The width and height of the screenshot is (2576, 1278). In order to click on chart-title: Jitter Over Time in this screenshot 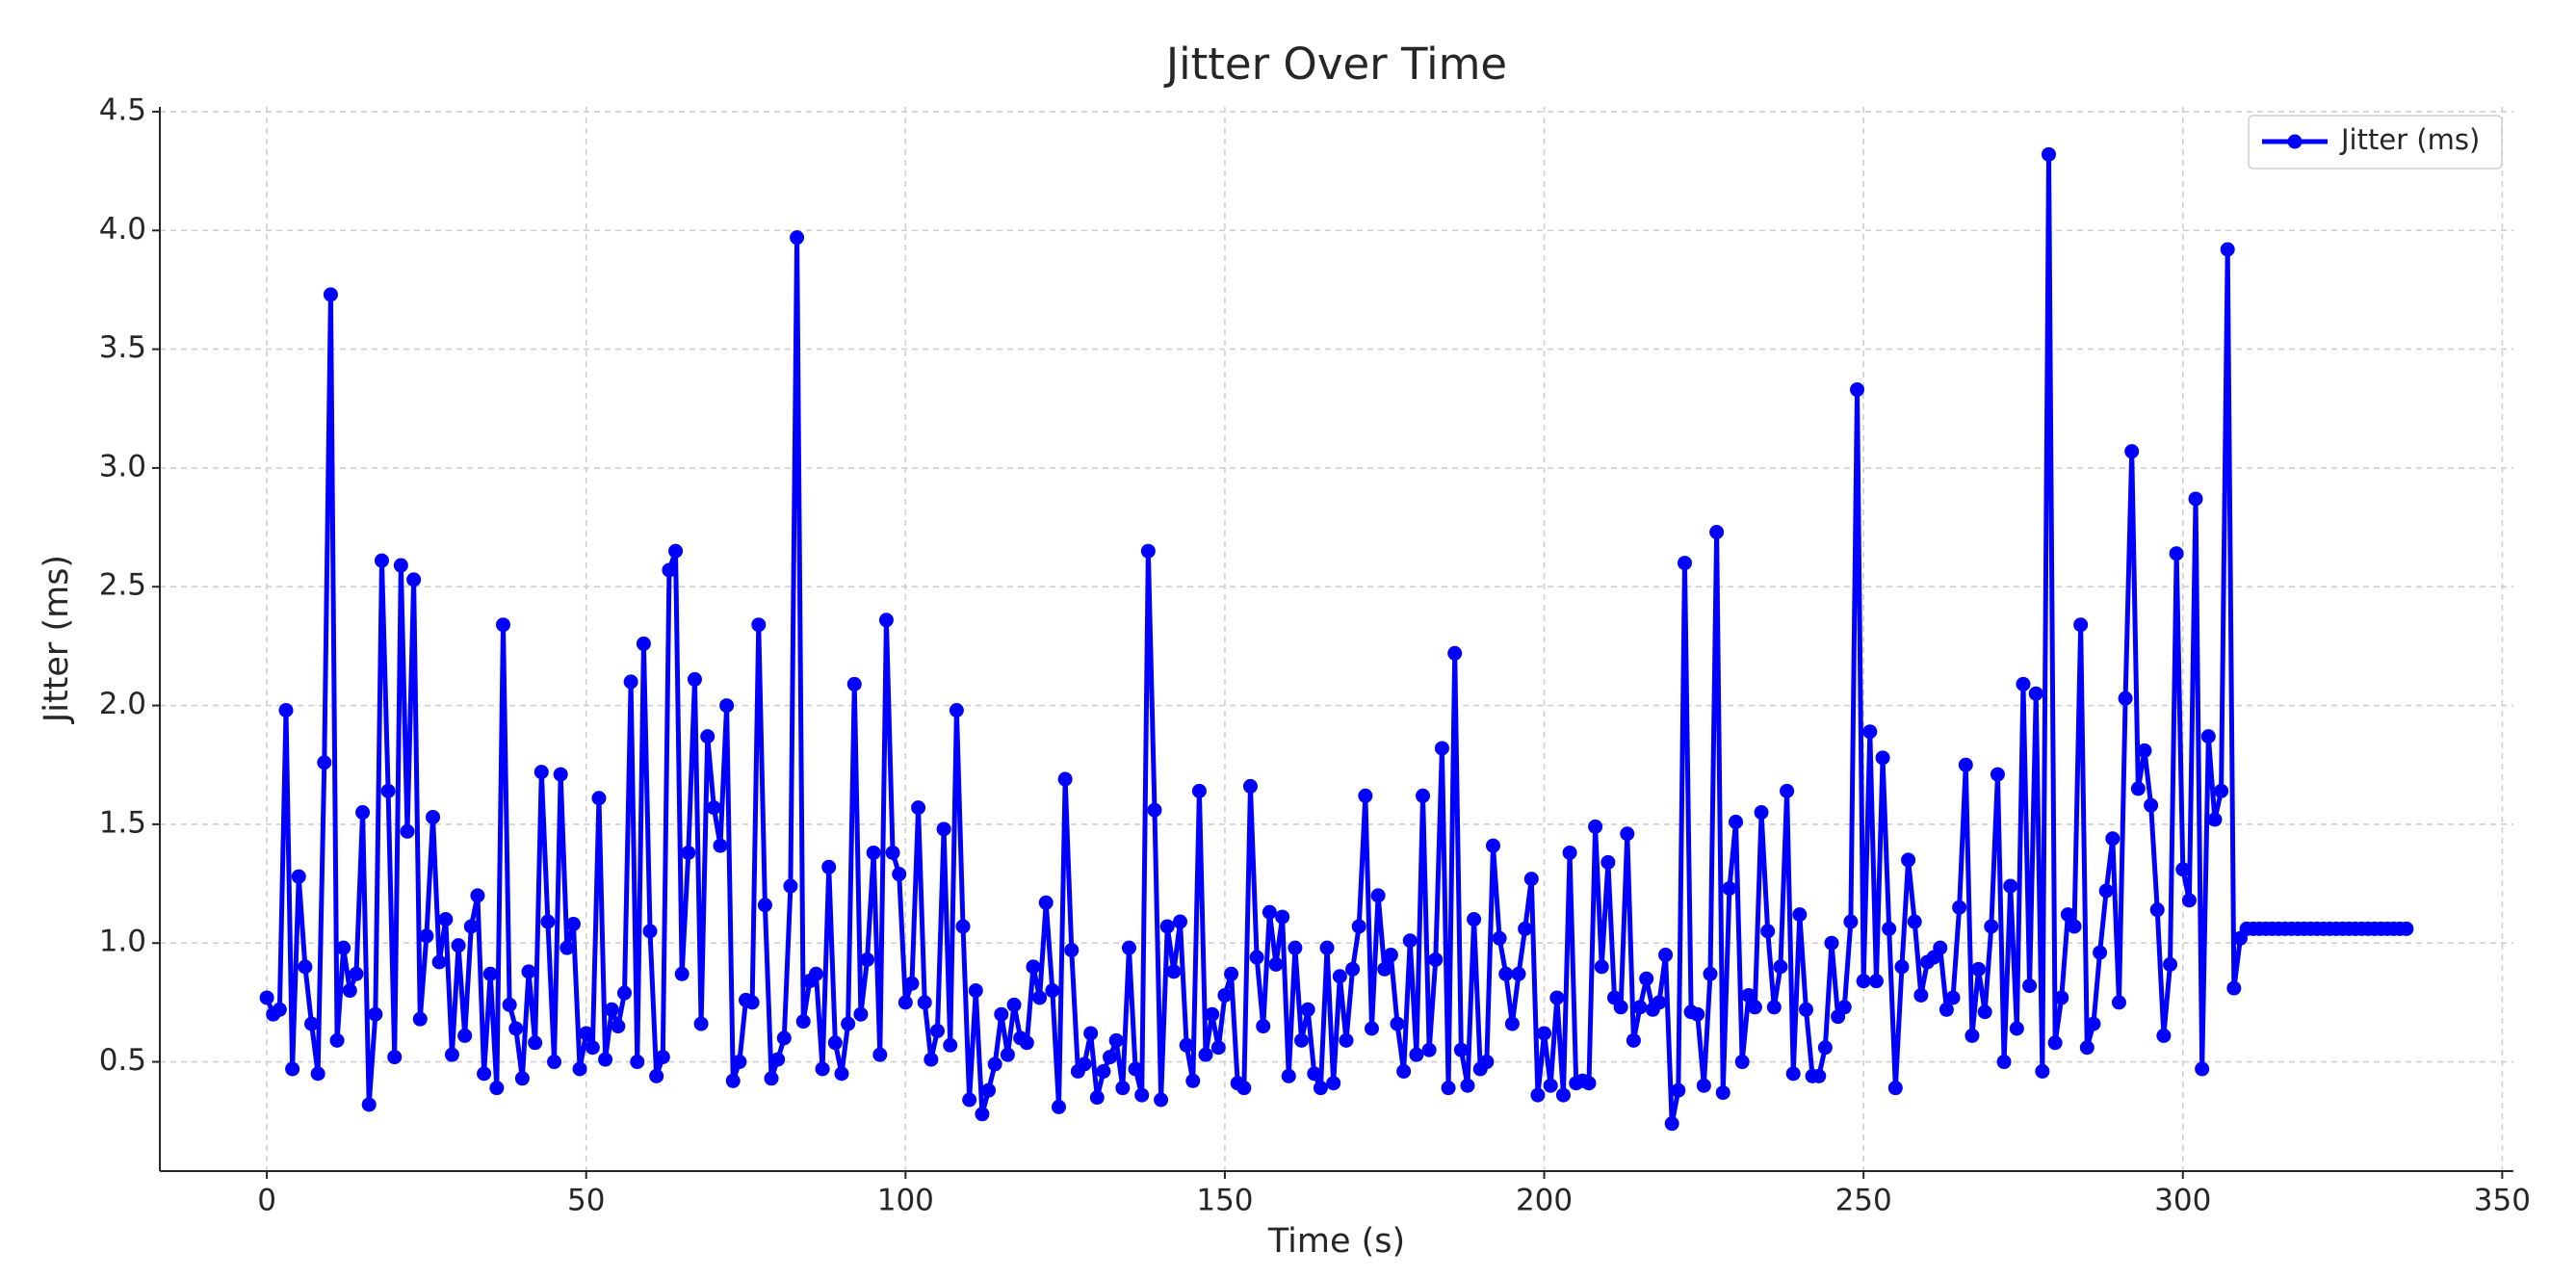, I will do `click(1335, 64)`.